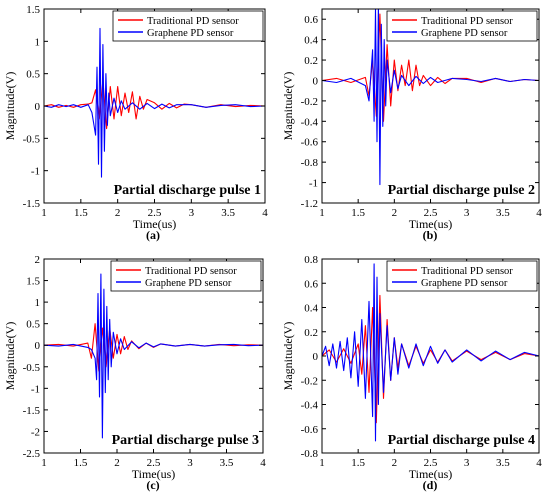 This screenshot has width=550, height=492. What do you see at coordinates (185, 440) in the screenshot?
I see `pulse-annotation: Partial discharge pulse 3` at bounding box center [185, 440].